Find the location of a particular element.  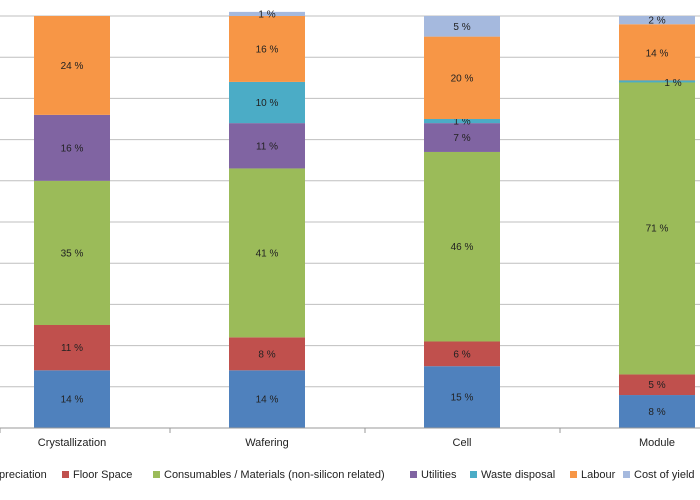

bar-segment-wafering-utilities is located at coordinates (267, 146).